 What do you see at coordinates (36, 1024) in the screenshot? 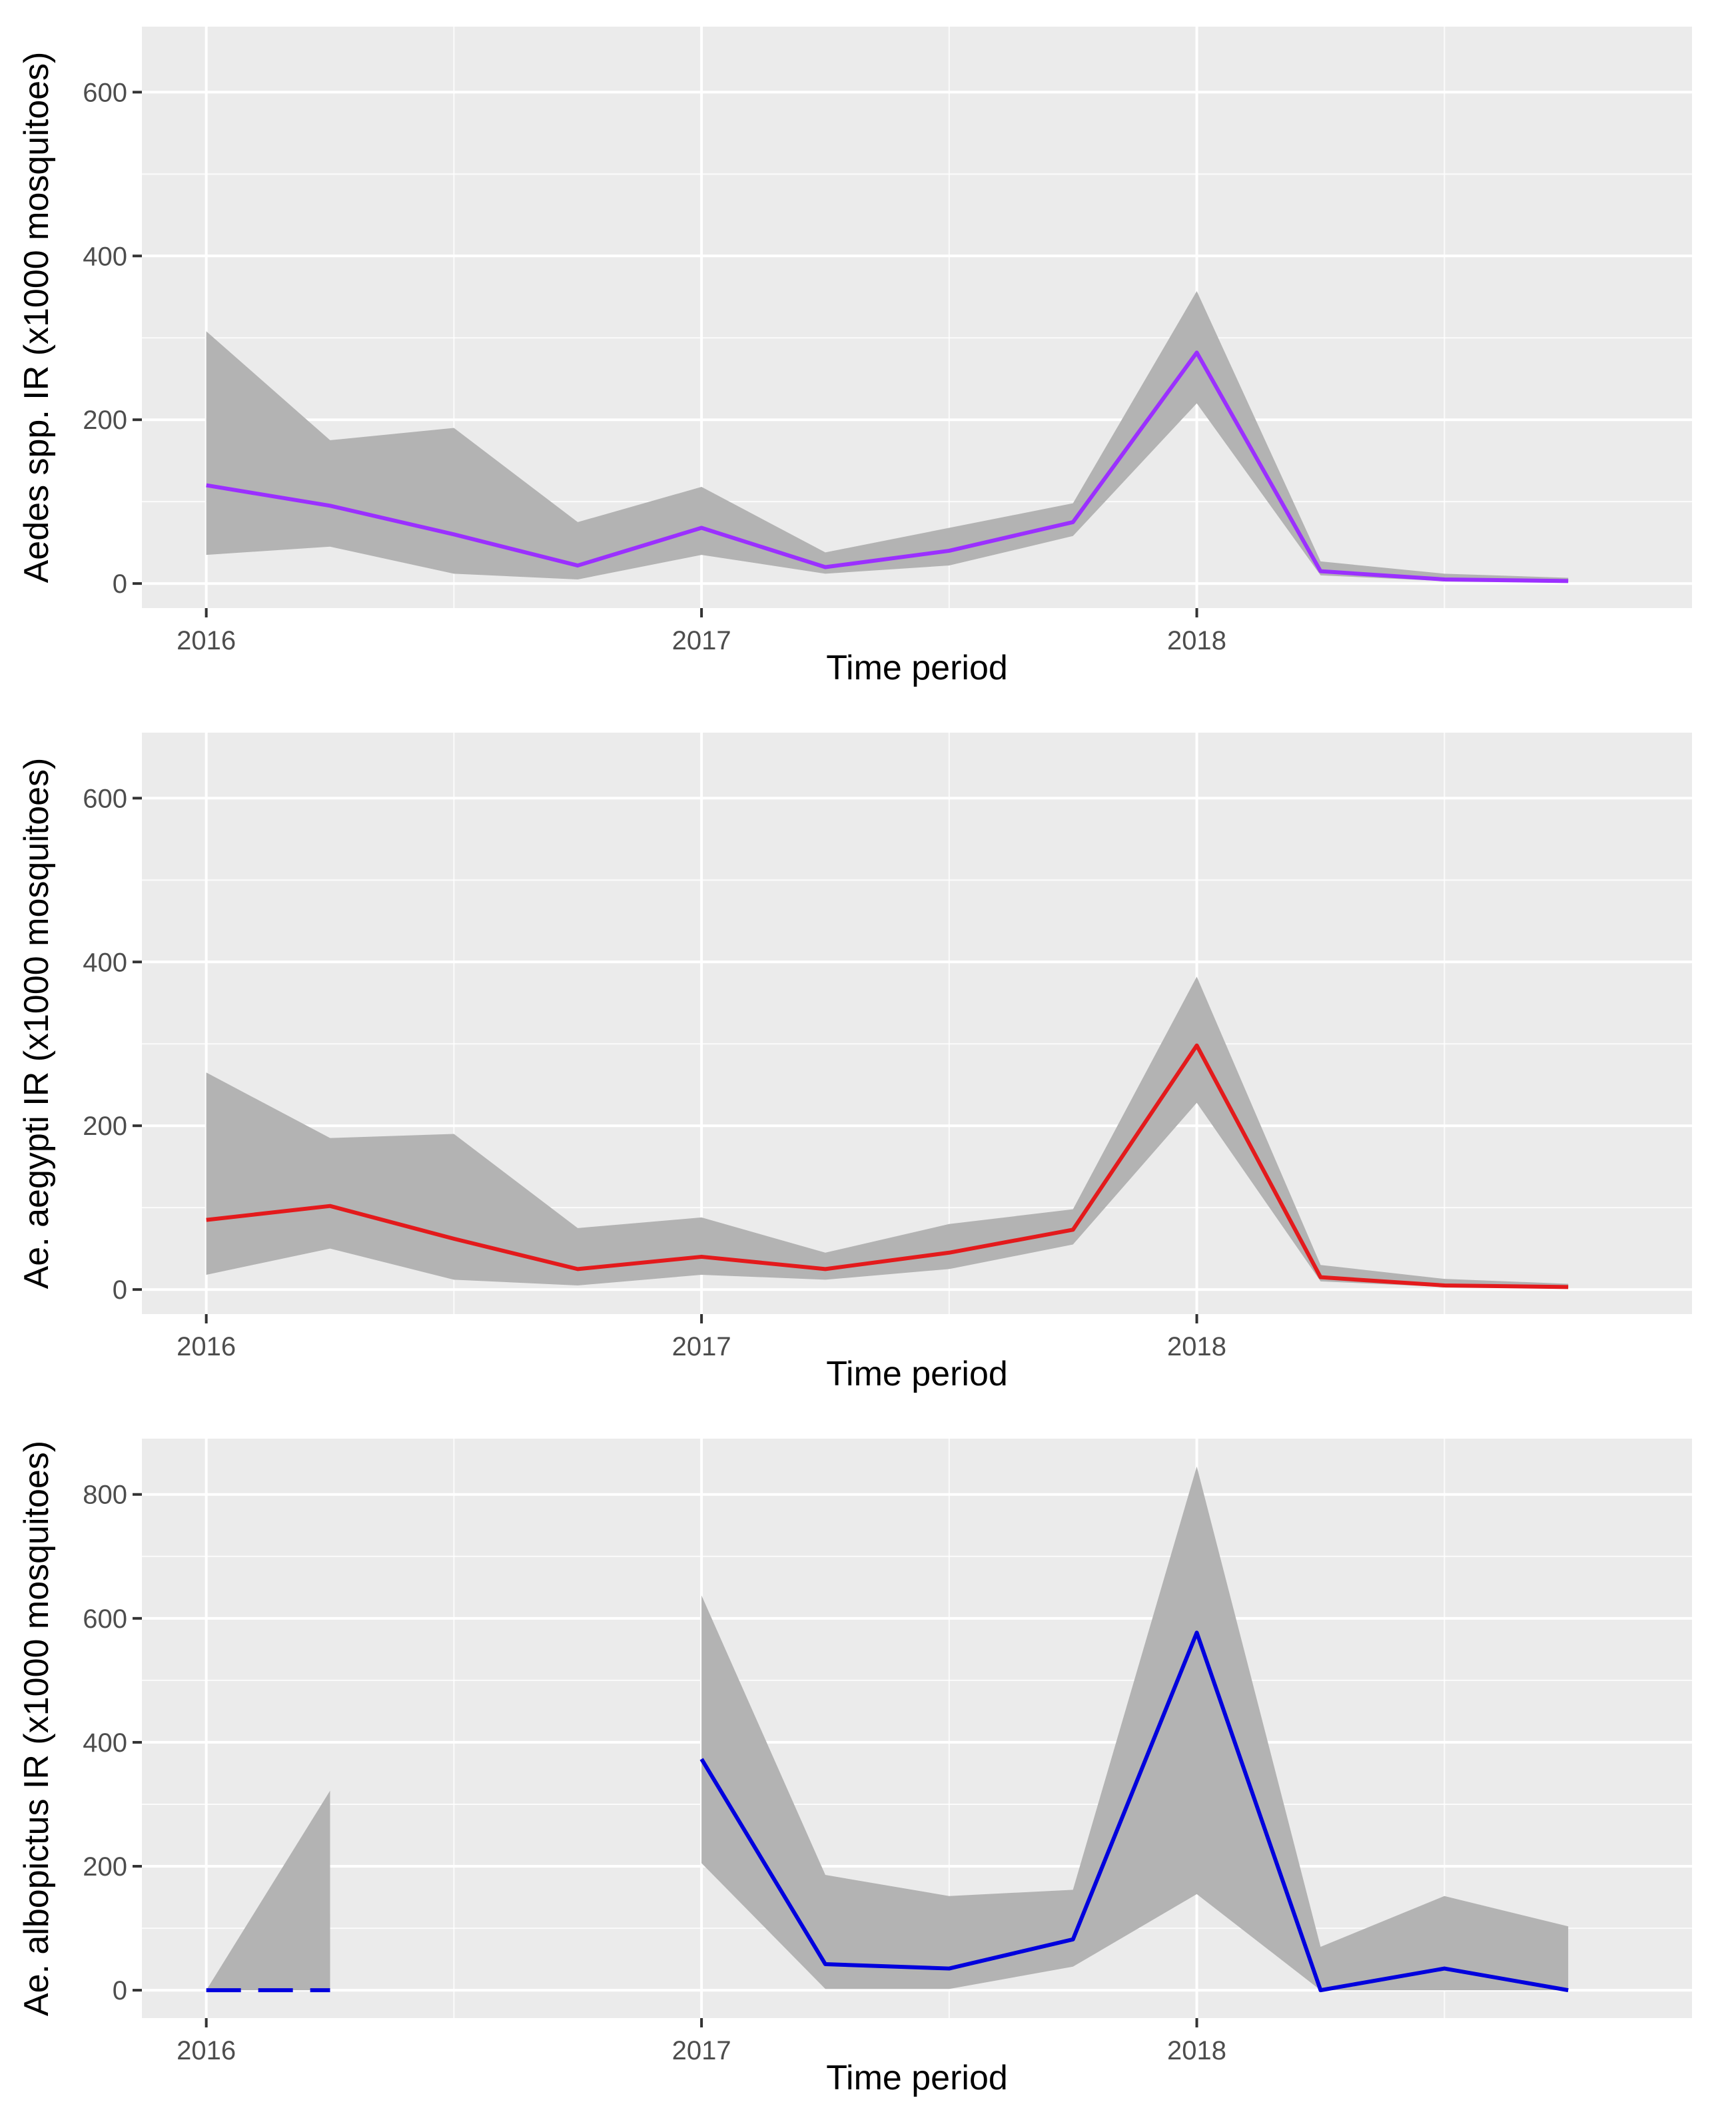
I see `y-axis-title: Ae. aegypti IR (x1000 mosquitoes)` at bounding box center [36, 1024].